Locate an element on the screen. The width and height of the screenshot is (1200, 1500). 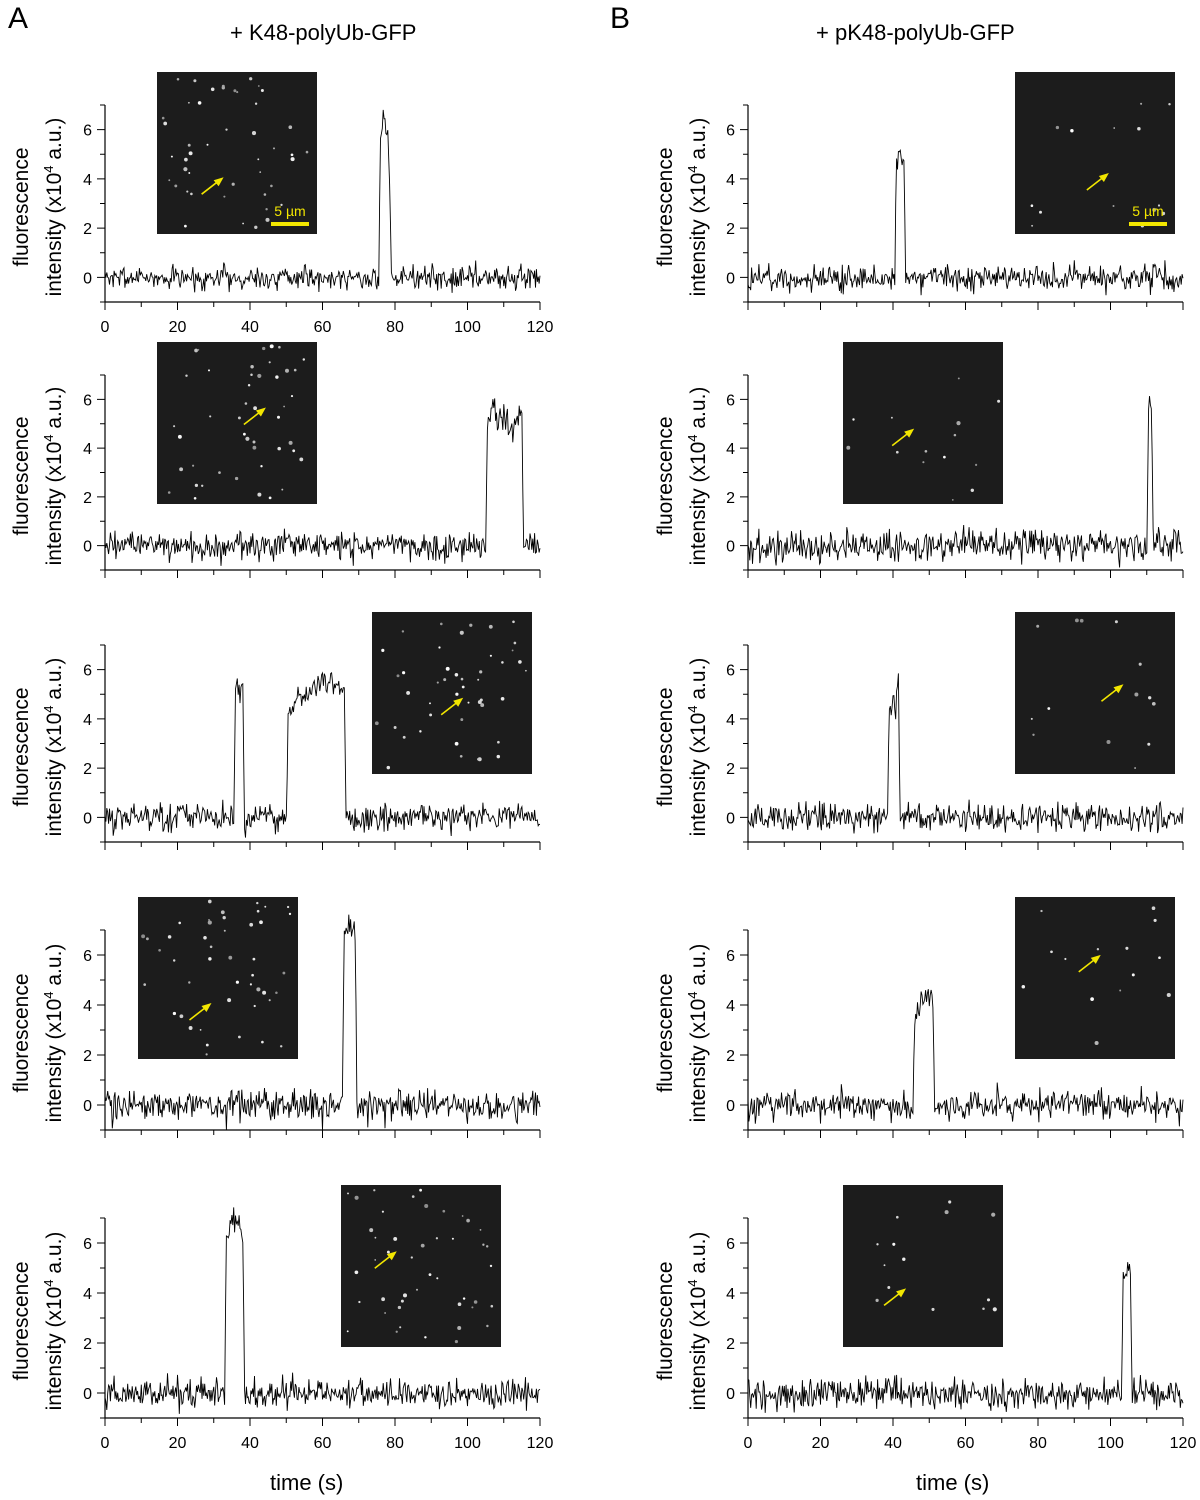
chart-a-2: 0 2 4 6 is located at coordinates (312, 460).